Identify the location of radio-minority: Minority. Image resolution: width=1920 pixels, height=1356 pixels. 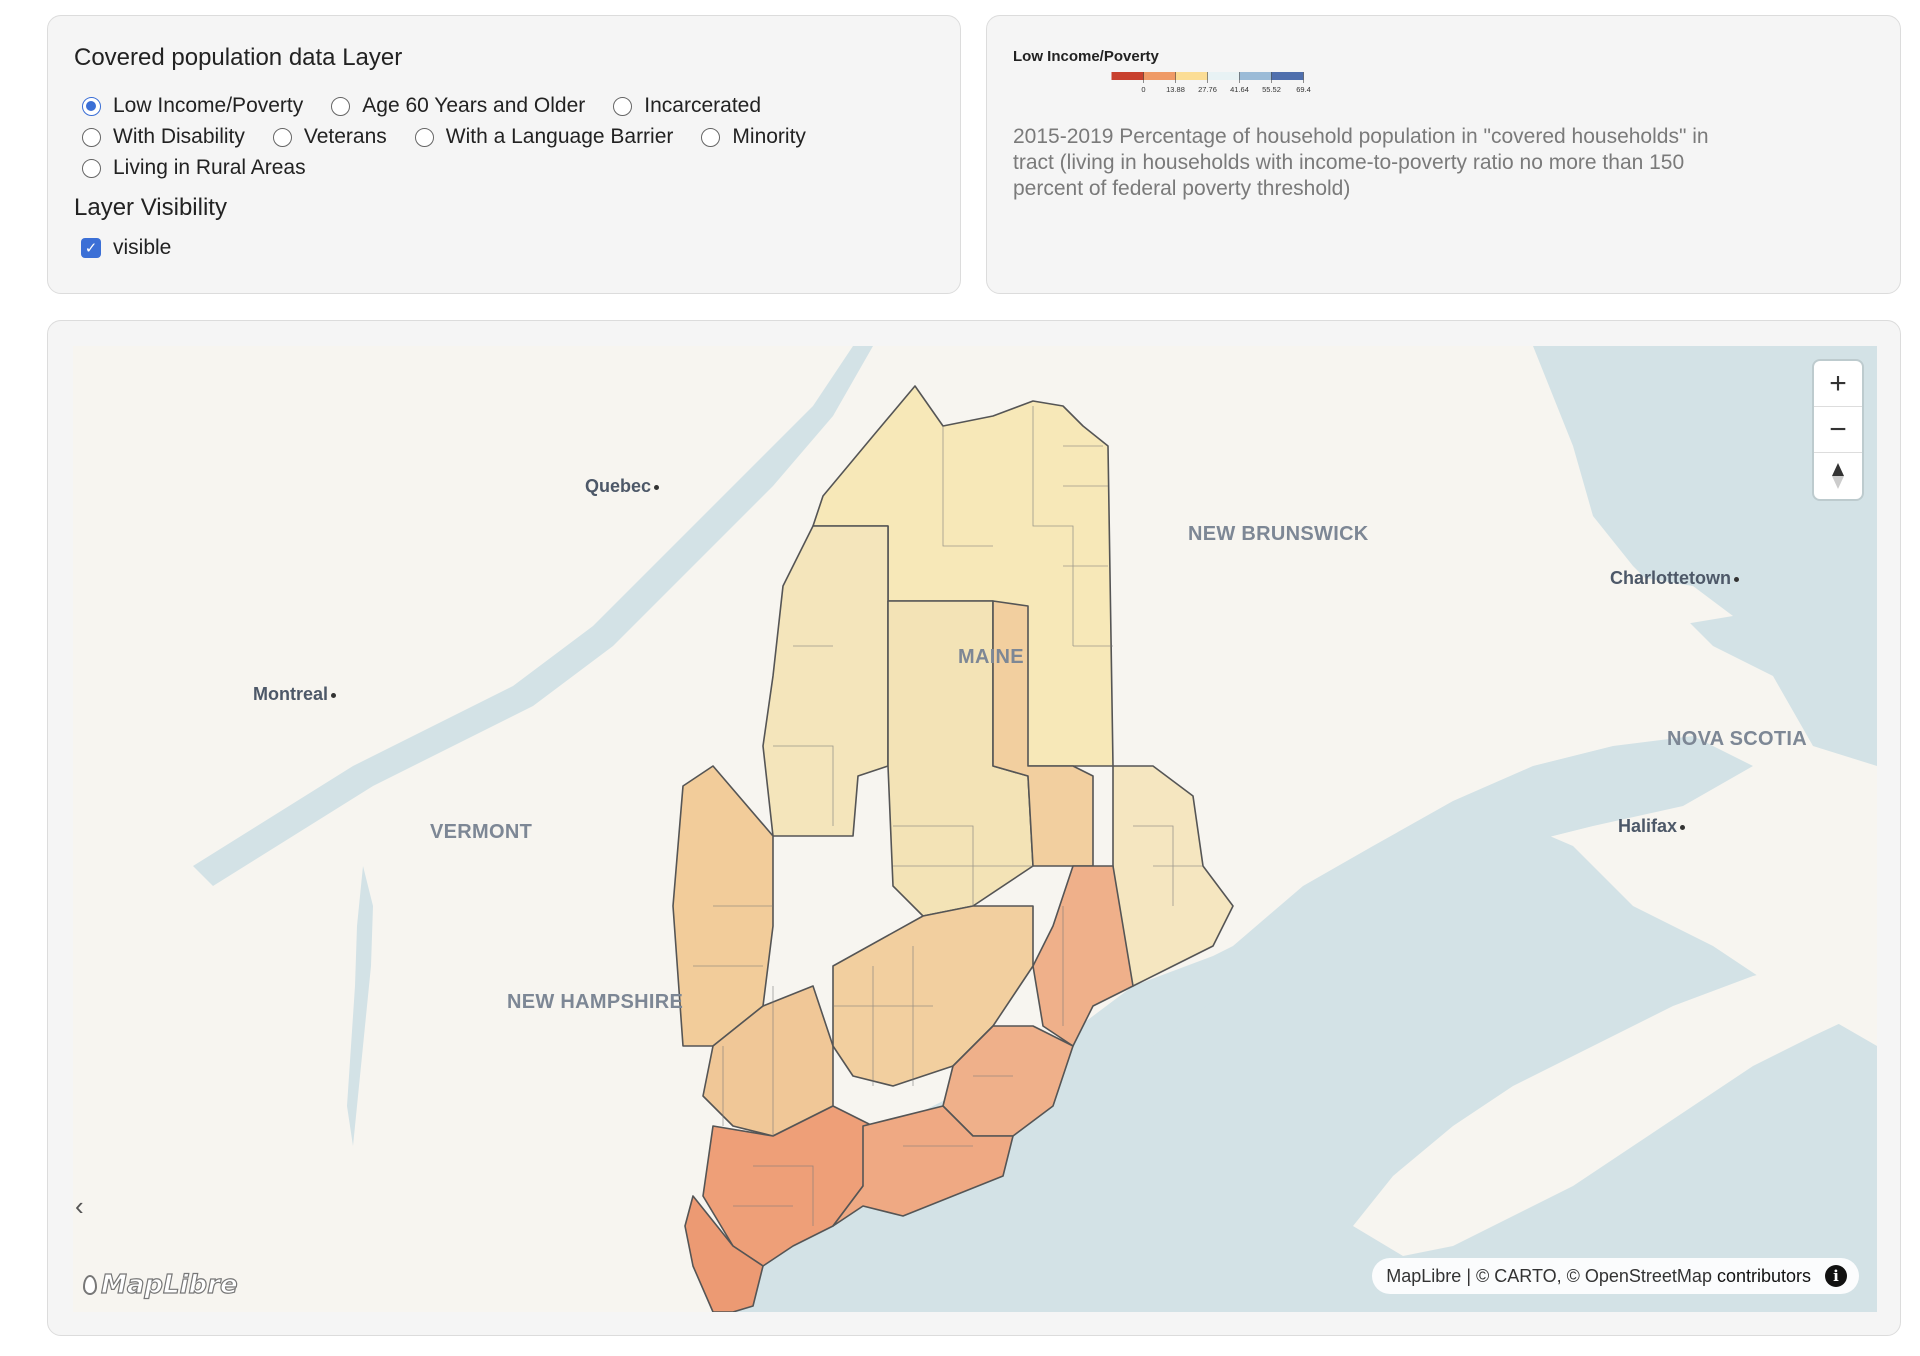
(753, 137).